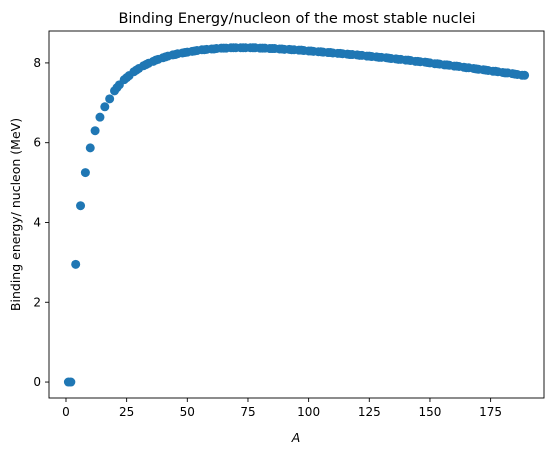  Describe the element at coordinates (126, 412) in the screenshot. I see `x-tick-label: 25` at that location.